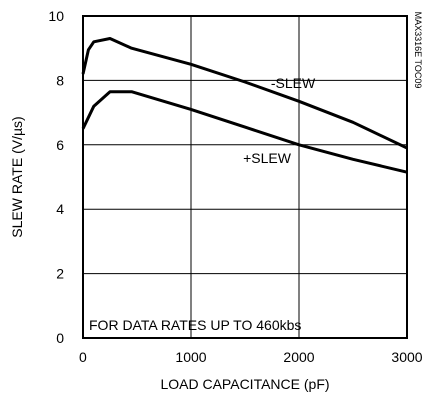 Image resolution: width=424 pixels, height=400 pixels. I want to click on x-tick-label-3000: 3000, so click(406, 357).